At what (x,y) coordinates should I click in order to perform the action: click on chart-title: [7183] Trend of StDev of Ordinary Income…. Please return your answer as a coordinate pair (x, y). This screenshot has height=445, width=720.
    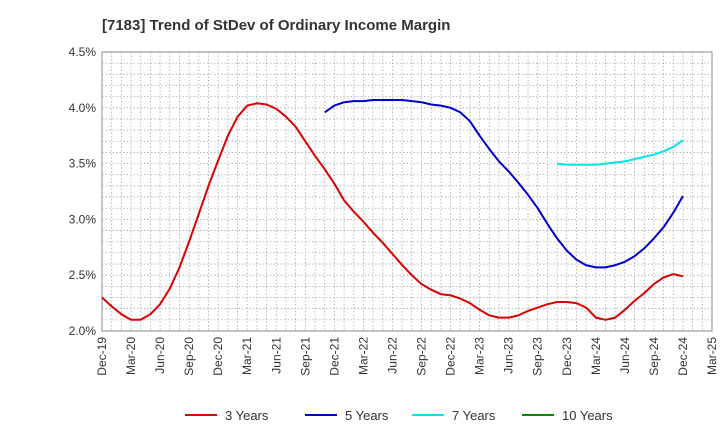
    Looking at the image, I should click on (276, 25).